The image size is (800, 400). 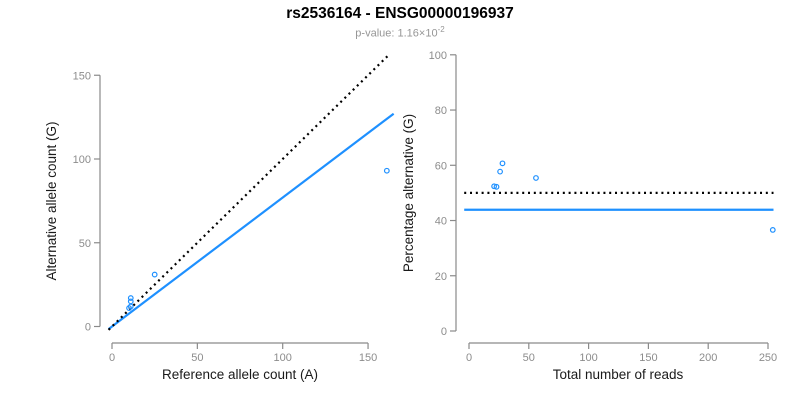 I want to click on p-value-text: p-value: 1.16×10, so click(x=396, y=33).